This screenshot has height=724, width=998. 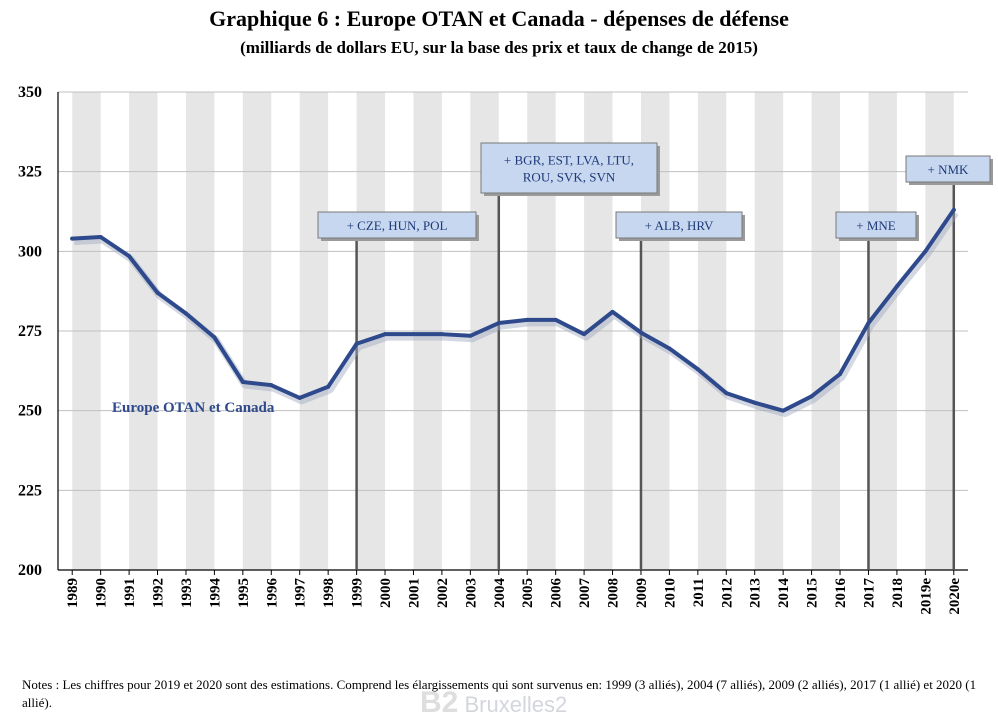 I want to click on x-tick-label: 1999, so click(x=358, y=593).